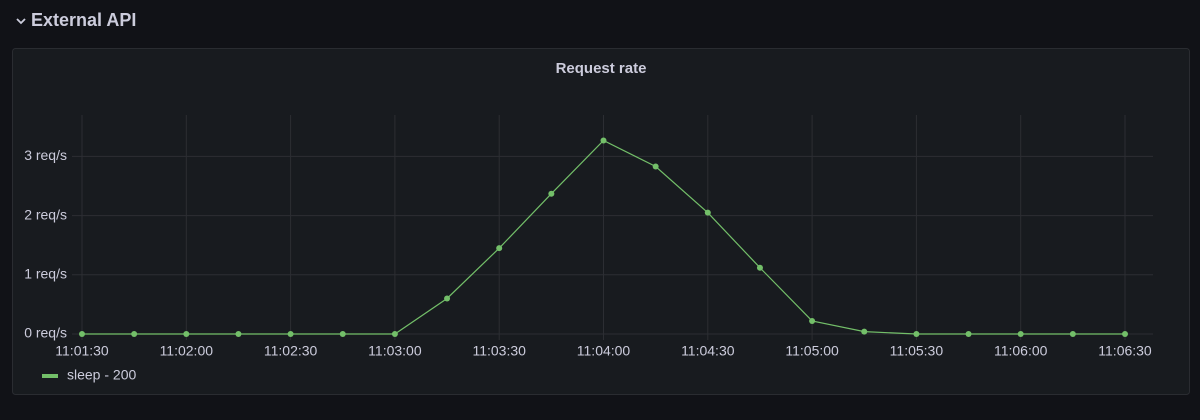 The width and height of the screenshot is (1200, 420). I want to click on x-tick-label: 11:05:30, so click(917, 351).